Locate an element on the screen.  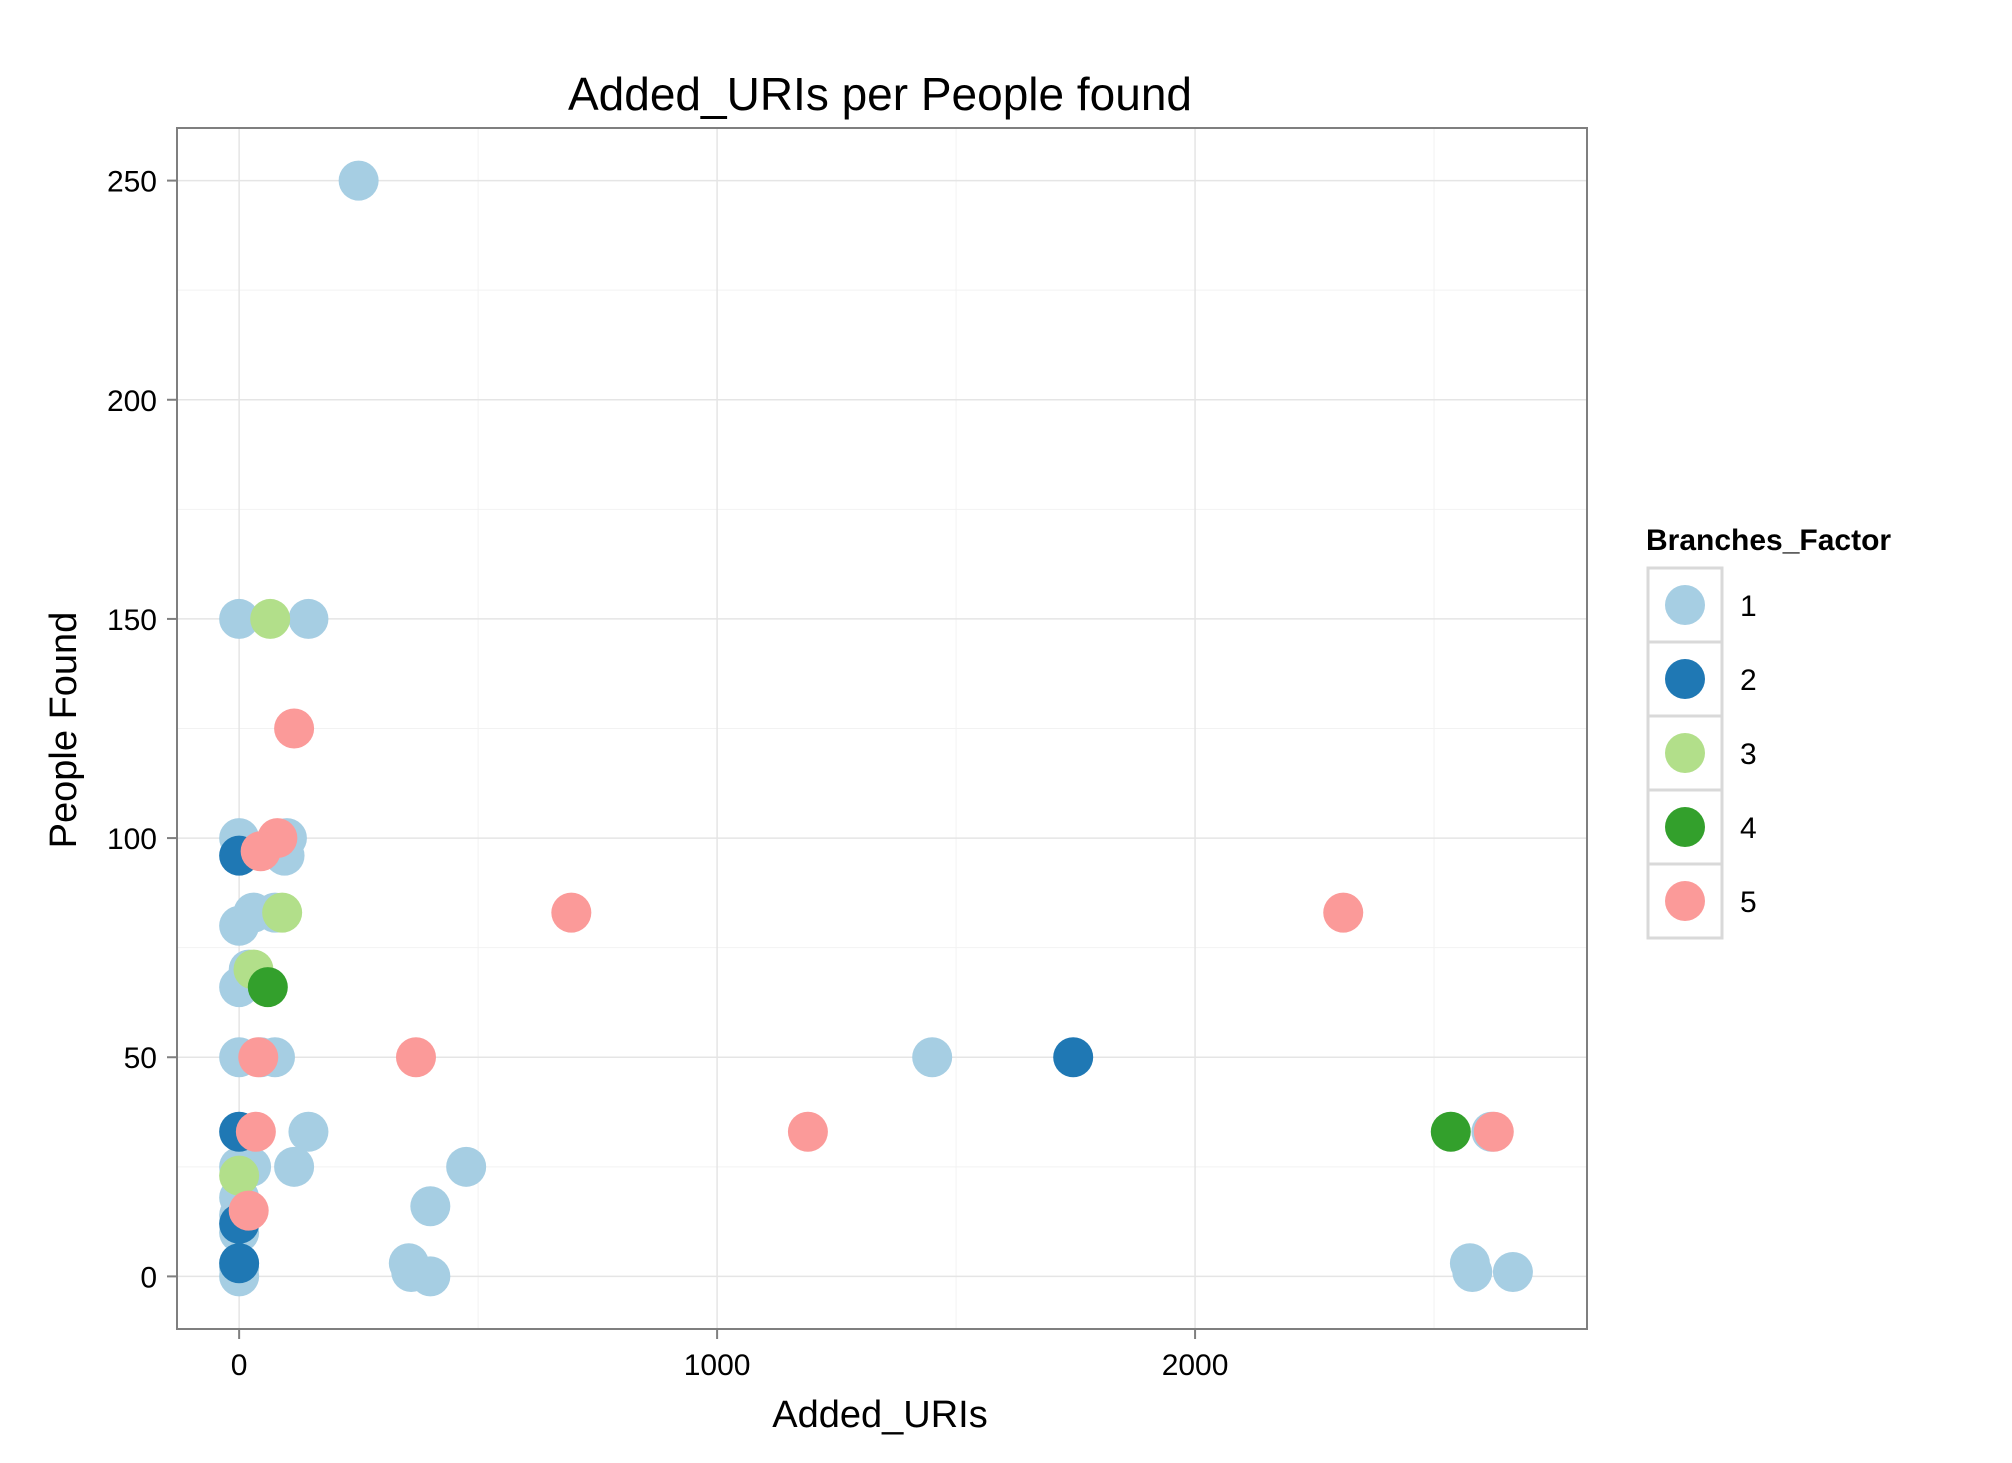
legend-label: 2 is located at coordinates (1748, 680).